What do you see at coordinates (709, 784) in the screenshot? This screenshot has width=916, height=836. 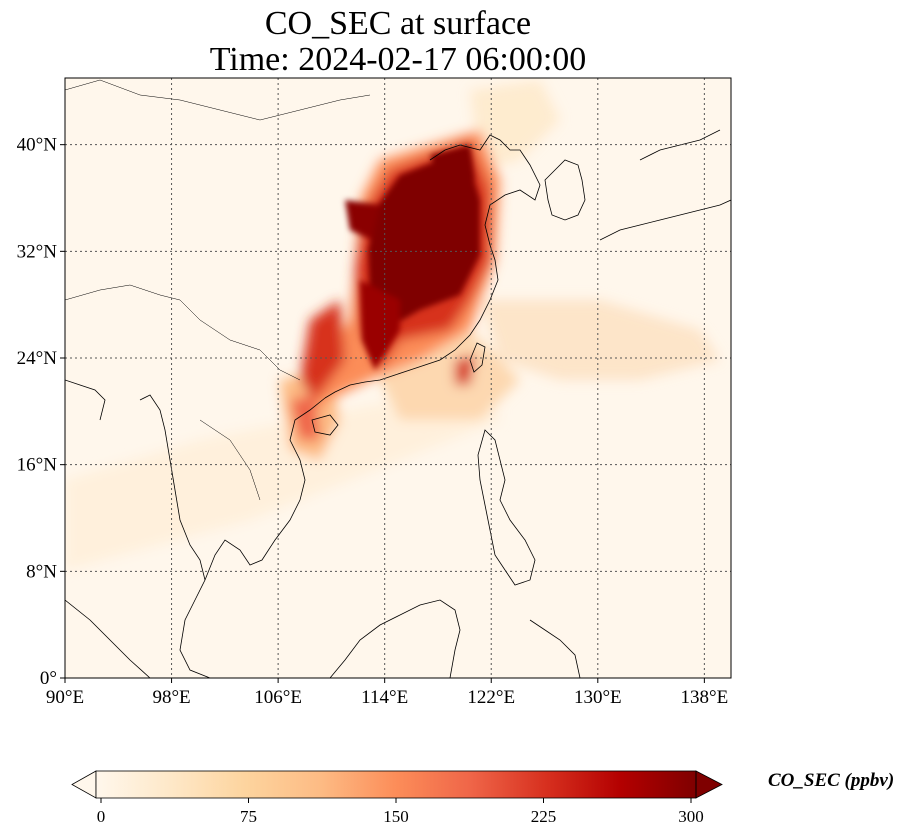 I see `colorbar-extend-high` at bounding box center [709, 784].